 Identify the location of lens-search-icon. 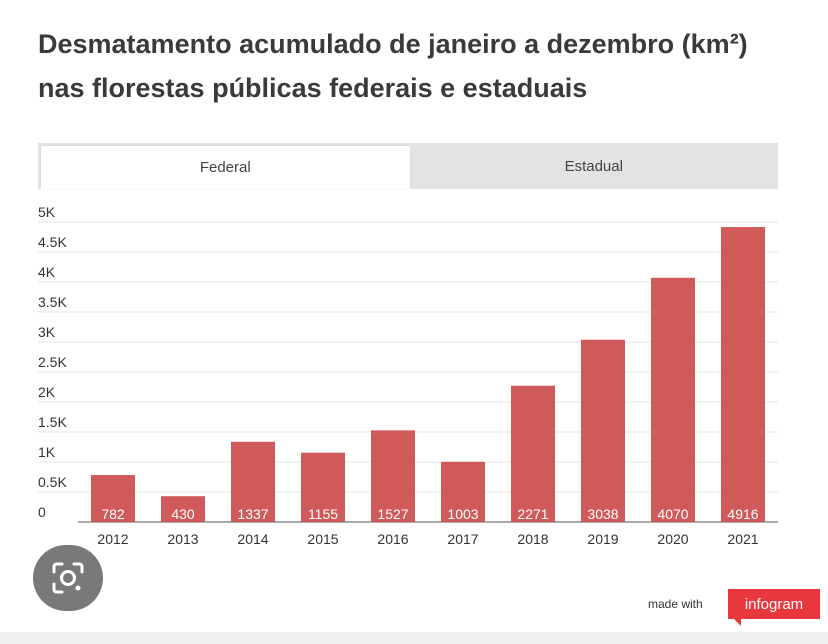
(68, 578).